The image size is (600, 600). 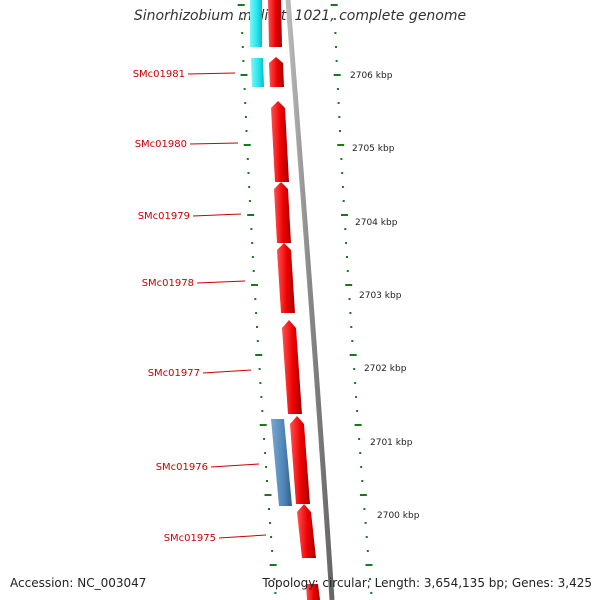 What do you see at coordinates (168, 283) in the screenshot?
I see `gene-label: SMc01978` at bounding box center [168, 283].